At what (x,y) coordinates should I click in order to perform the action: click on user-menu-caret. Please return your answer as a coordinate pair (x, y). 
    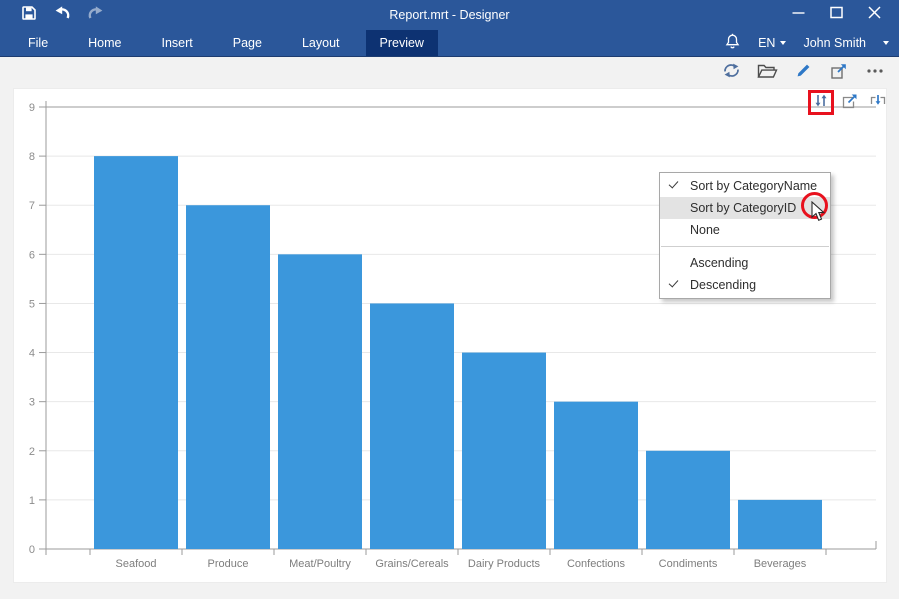
    Looking at the image, I should click on (886, 43).